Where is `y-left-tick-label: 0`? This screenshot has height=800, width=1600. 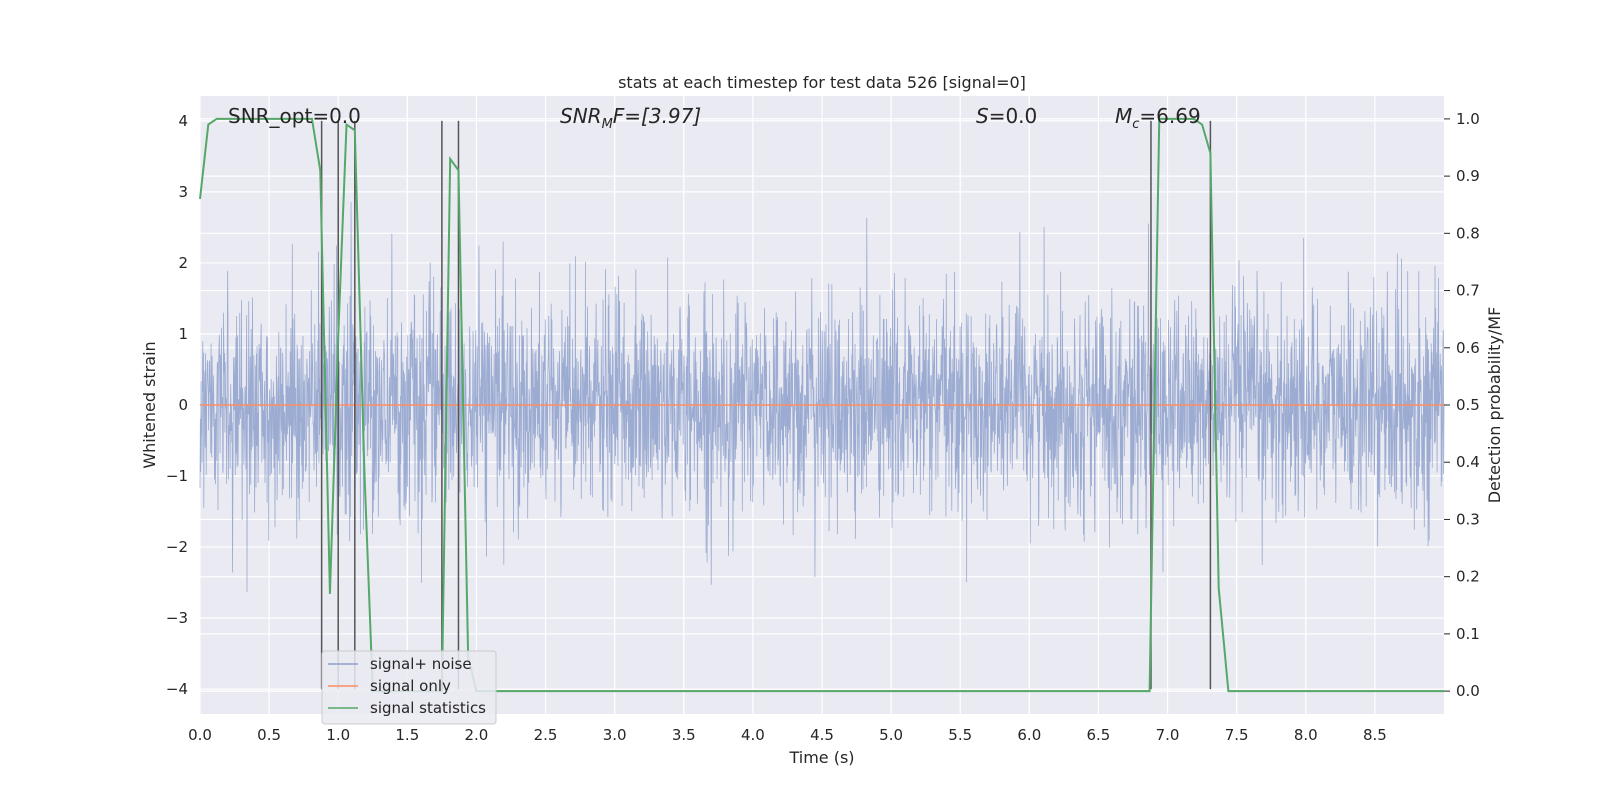 y-left-tick-label: 0 is located at coordinates (183, 405).